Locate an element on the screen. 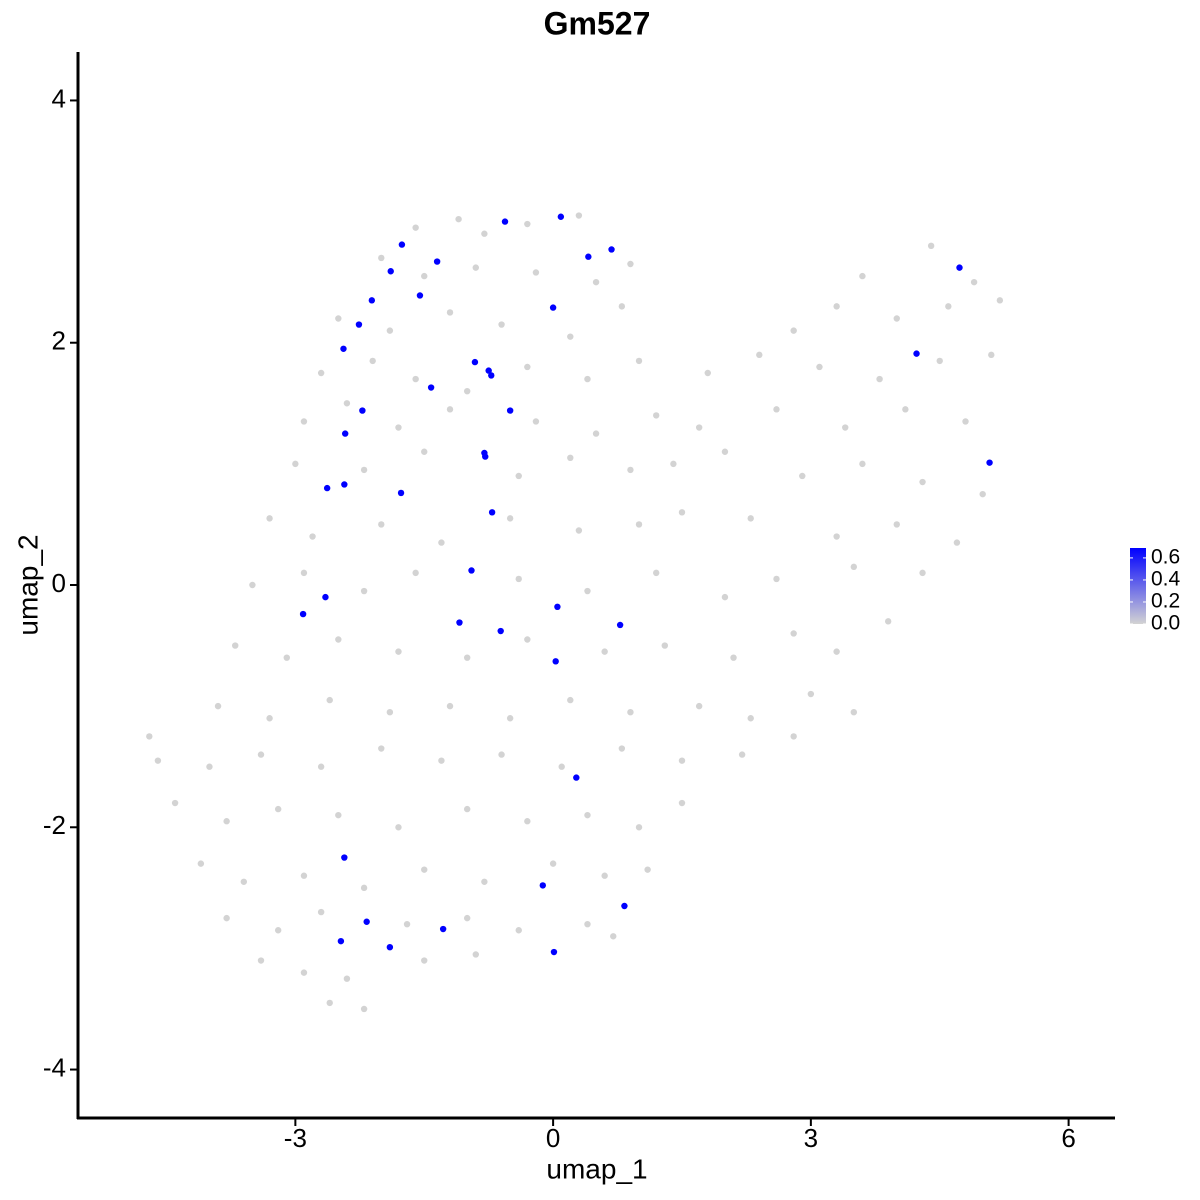  x-tick-label: 0 is located at coordinates (553, 1138).